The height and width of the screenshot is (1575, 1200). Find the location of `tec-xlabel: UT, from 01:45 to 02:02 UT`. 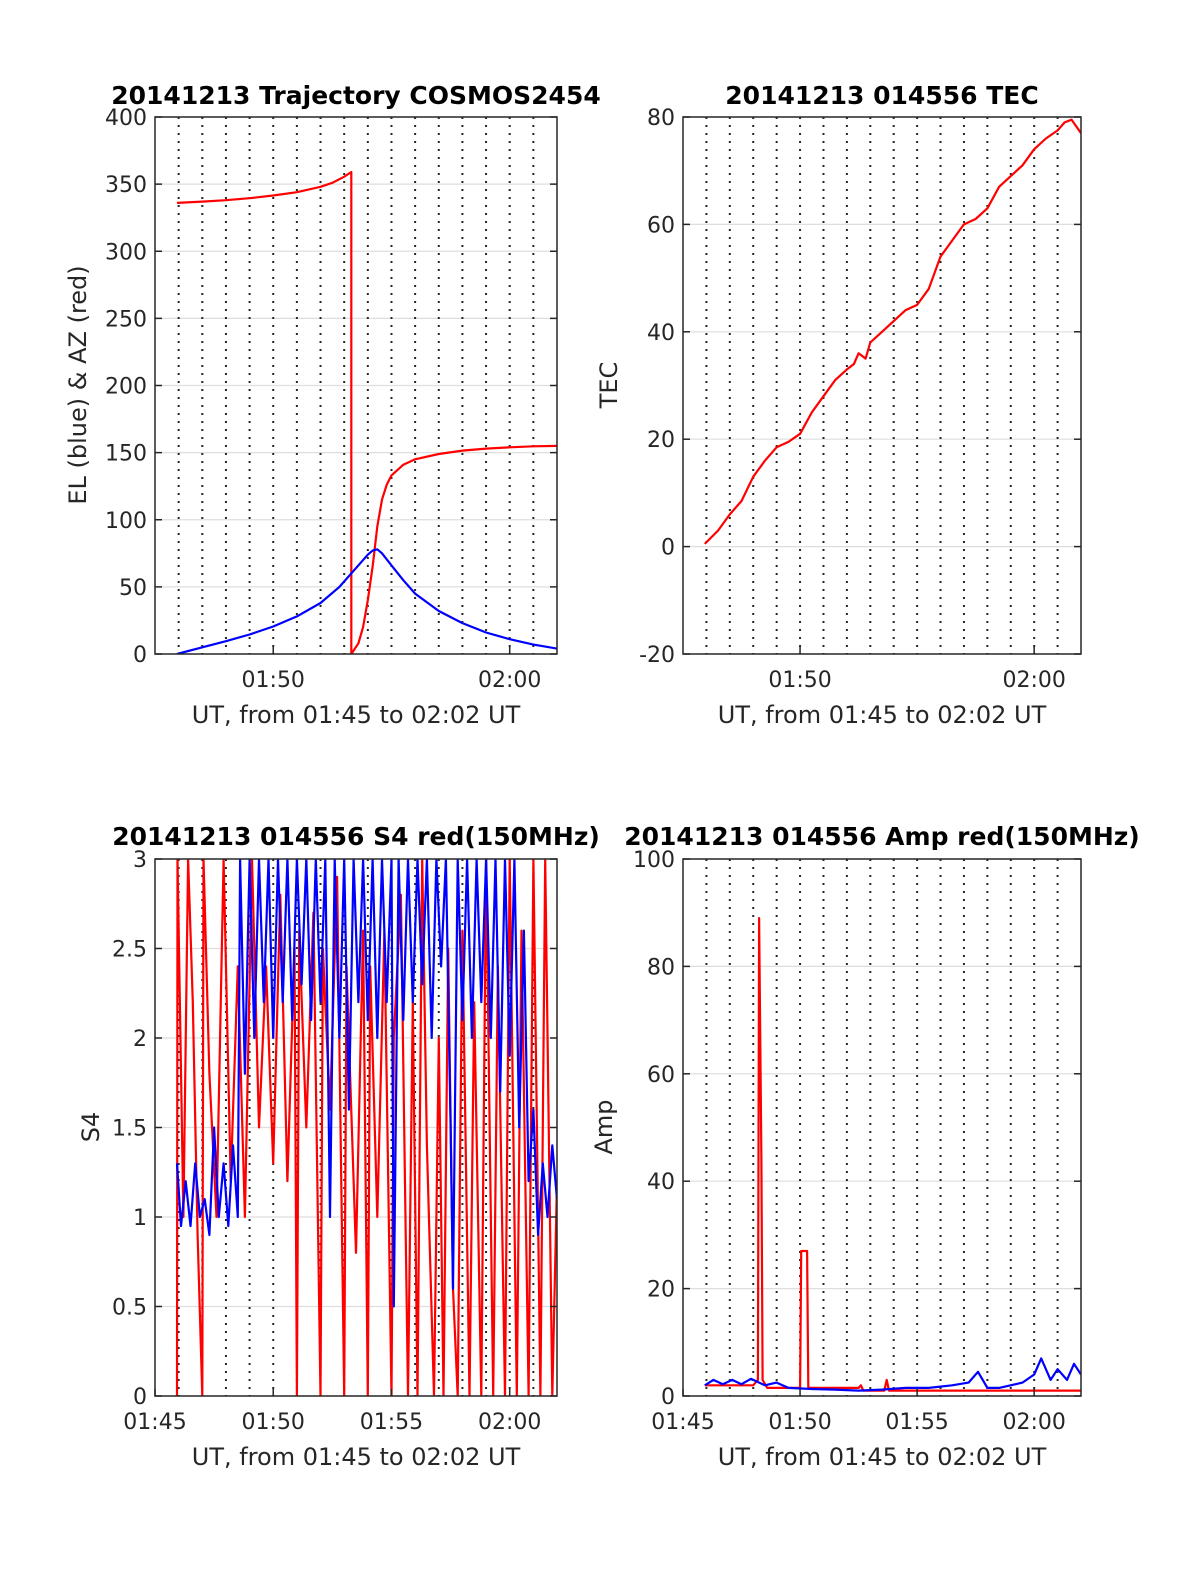

tec-xlabel: UT, from 01:45 to 02:02 UT is located at coordinates (882, 715).